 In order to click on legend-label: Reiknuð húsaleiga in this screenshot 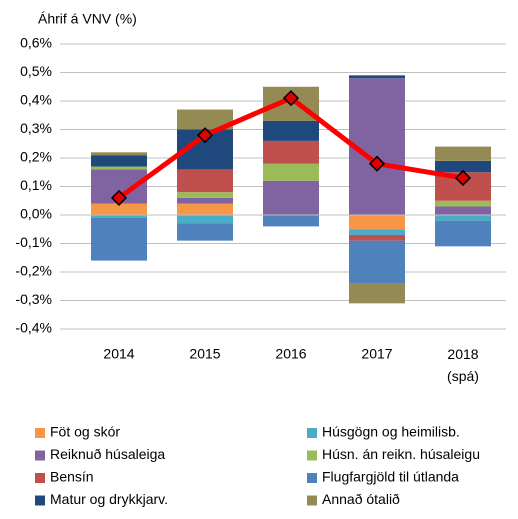, I will do `click(107, 454)`.